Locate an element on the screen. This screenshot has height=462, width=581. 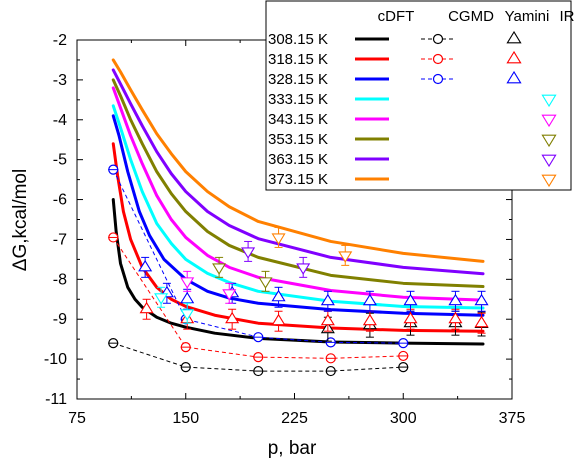
x-tick-label: 75 is located at coordinates (77, 418).